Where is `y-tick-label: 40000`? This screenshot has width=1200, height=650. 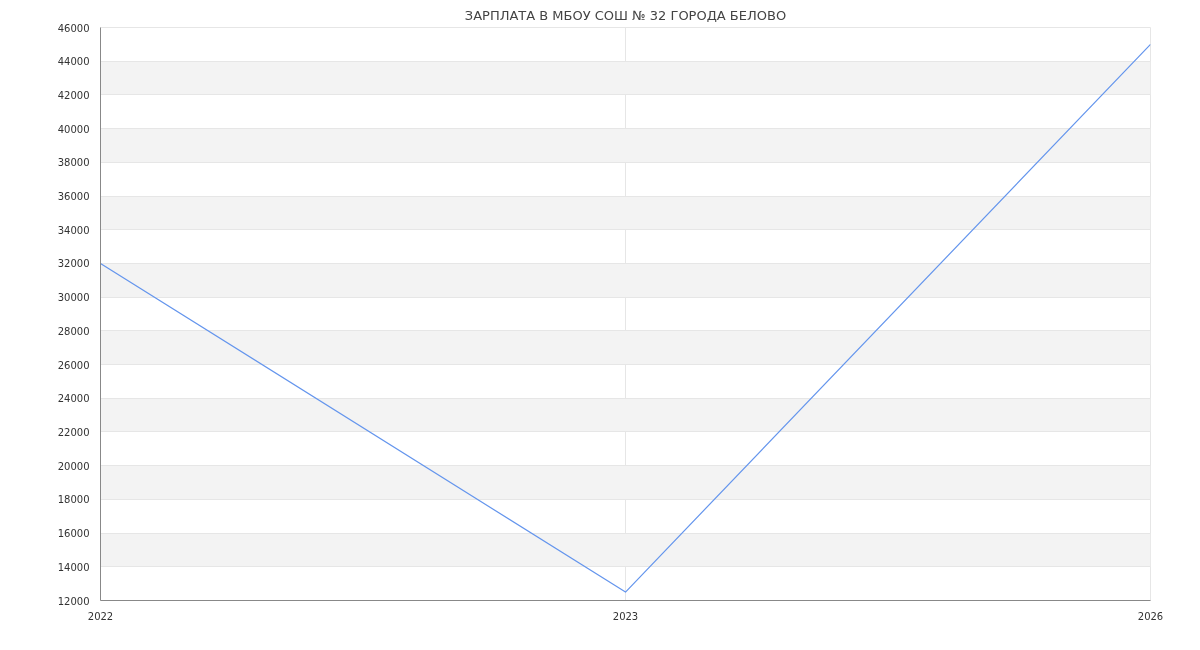
y-tick-label: 40000 is located at coordinates (73, 129).